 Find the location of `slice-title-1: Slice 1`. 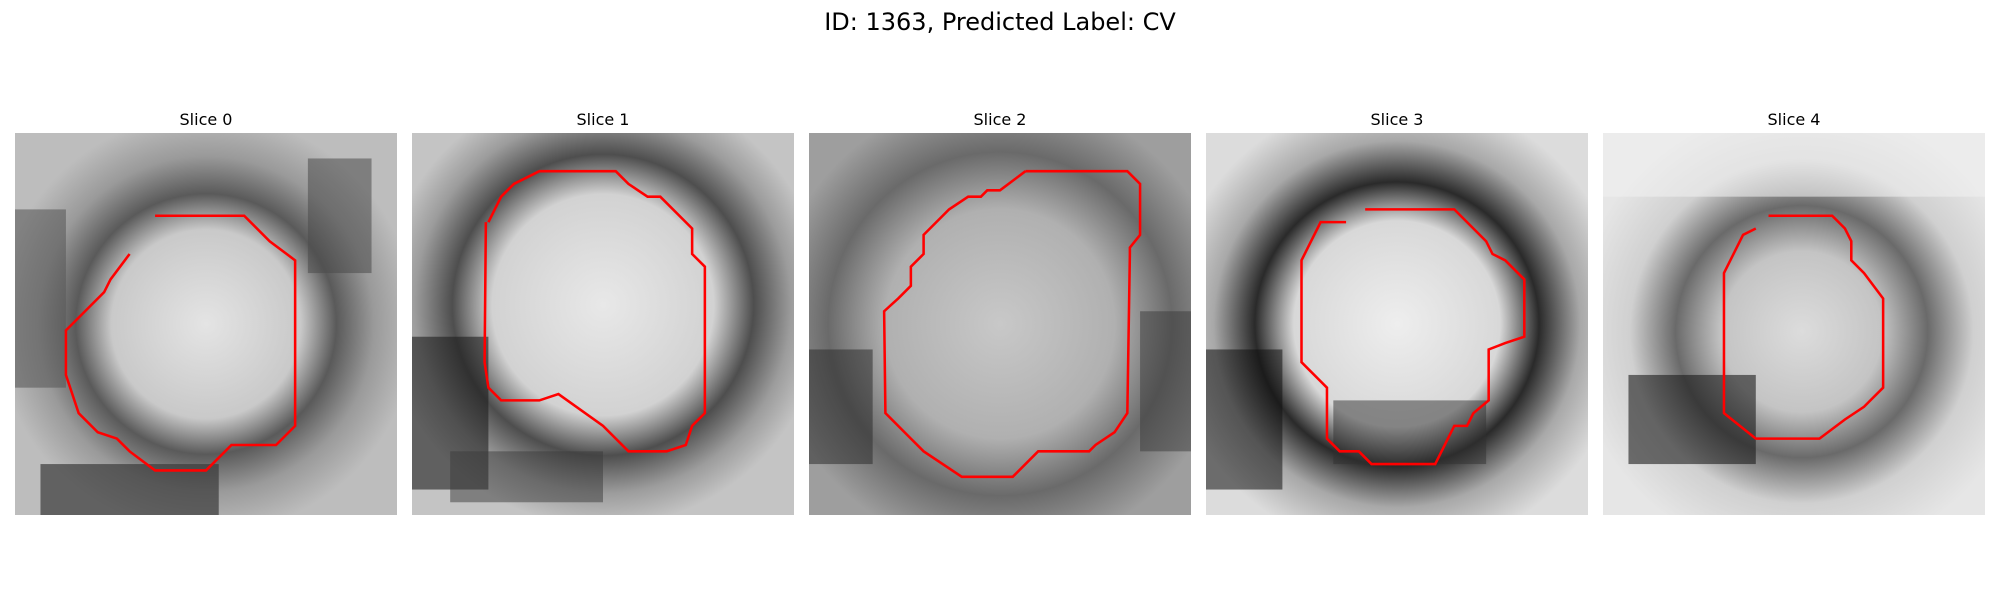

slice-title-1: Slice 1 is located at coordinates (603, 119).